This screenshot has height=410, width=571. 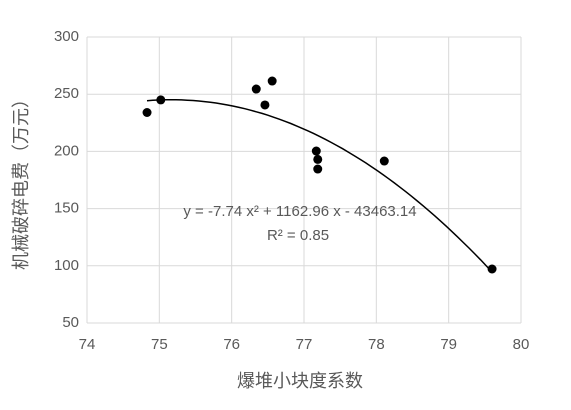 I want to click on y-tick-label: 150, so click(x=66, y=208).